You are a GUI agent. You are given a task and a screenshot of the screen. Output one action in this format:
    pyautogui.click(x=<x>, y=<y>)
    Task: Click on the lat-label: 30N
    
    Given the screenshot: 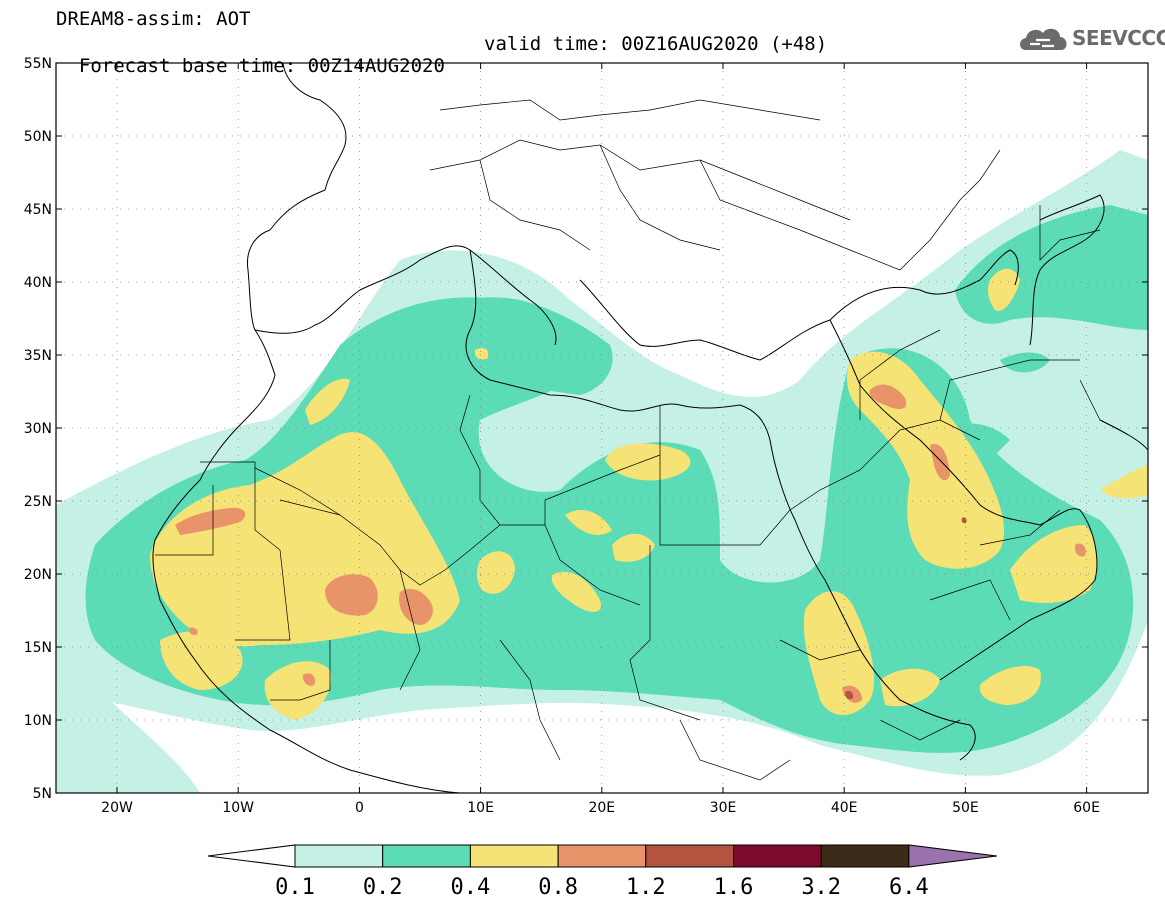 What is the action you would take?
    pyautogui.click(x=38, y=429)
    